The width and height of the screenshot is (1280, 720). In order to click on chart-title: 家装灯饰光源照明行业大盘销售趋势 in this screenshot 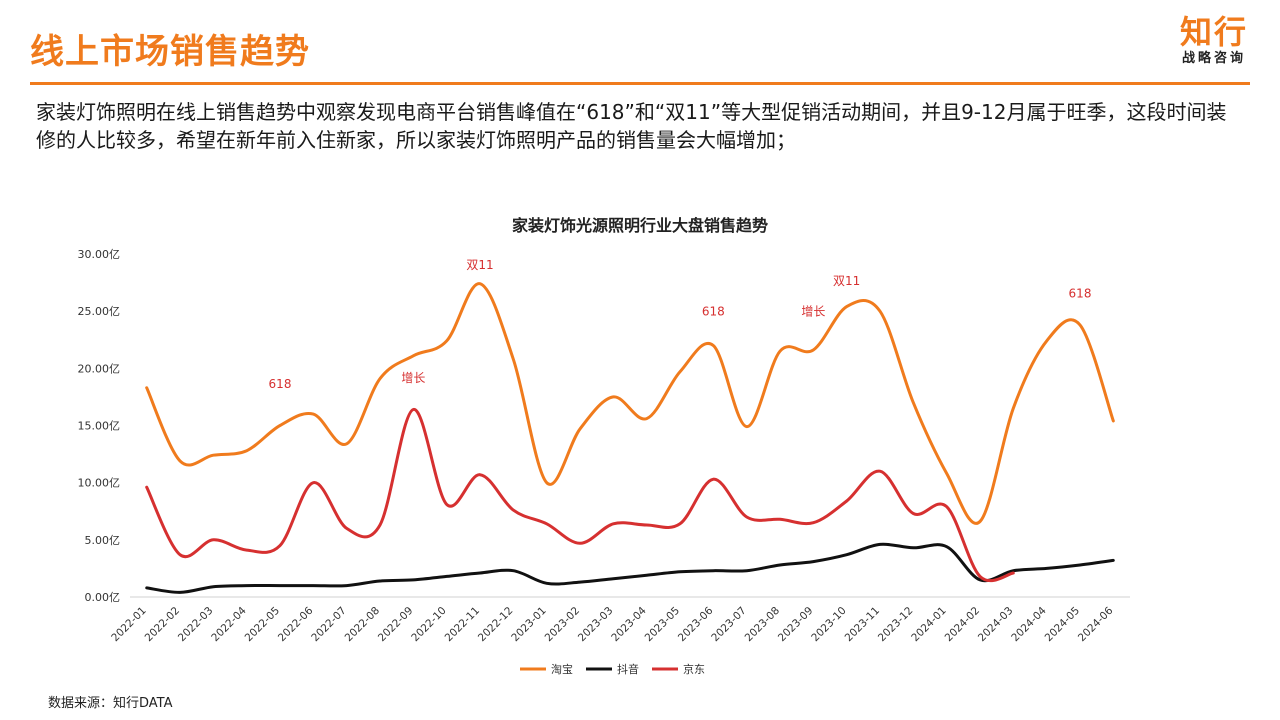, I will do `click(639, 225)`.